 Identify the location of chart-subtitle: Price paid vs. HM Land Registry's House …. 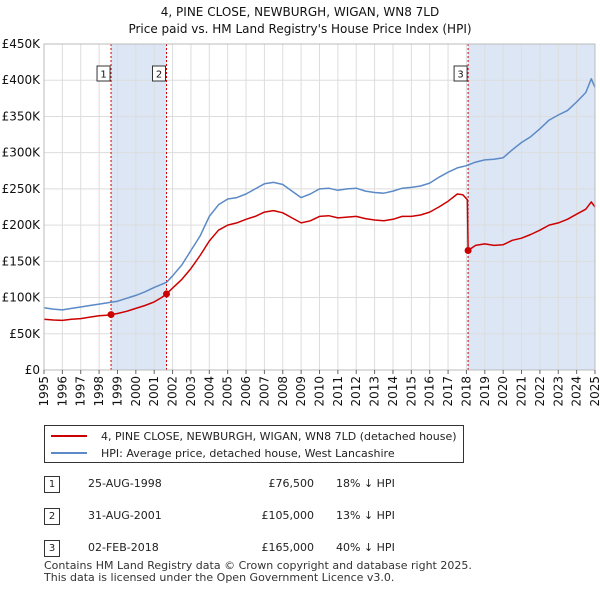
(299, 29).